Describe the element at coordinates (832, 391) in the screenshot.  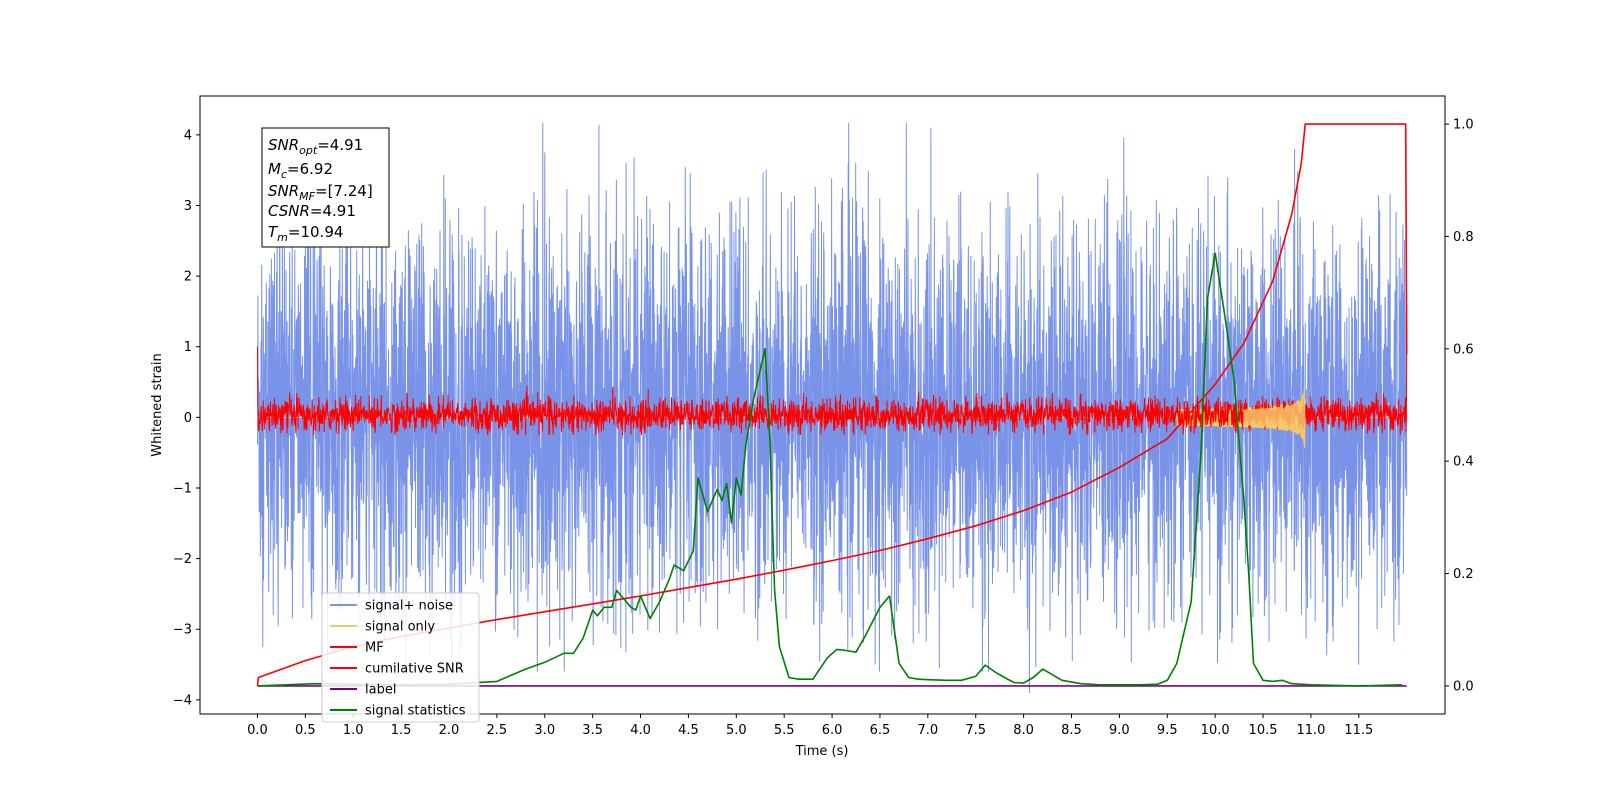
I see `series-mf-line` at that location.